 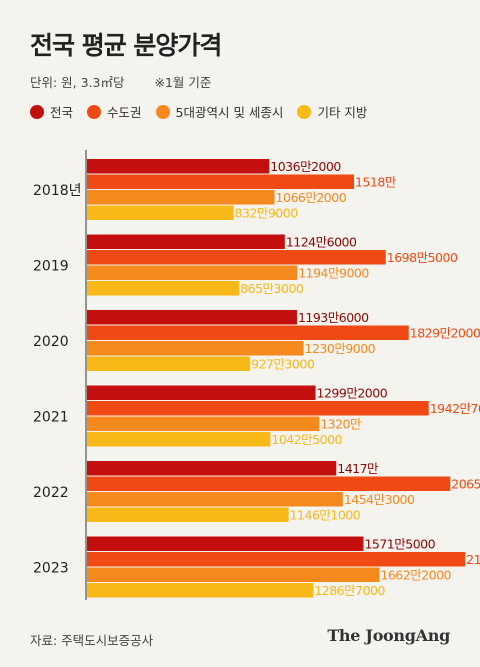 What do you see at coordinates (455, 408) in the screenshot?
I see `data-label-capital: 1942만7000` at bounding box center [455, 408].